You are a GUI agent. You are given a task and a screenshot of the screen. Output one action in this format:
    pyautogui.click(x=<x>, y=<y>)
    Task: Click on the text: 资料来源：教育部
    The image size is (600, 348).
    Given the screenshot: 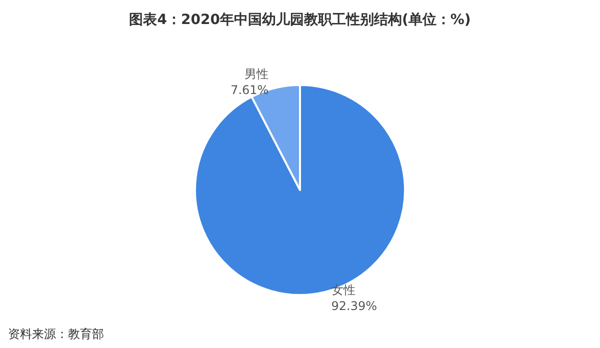 What is the action you would take?
    pyautogui.click(x=56, y=334)
    